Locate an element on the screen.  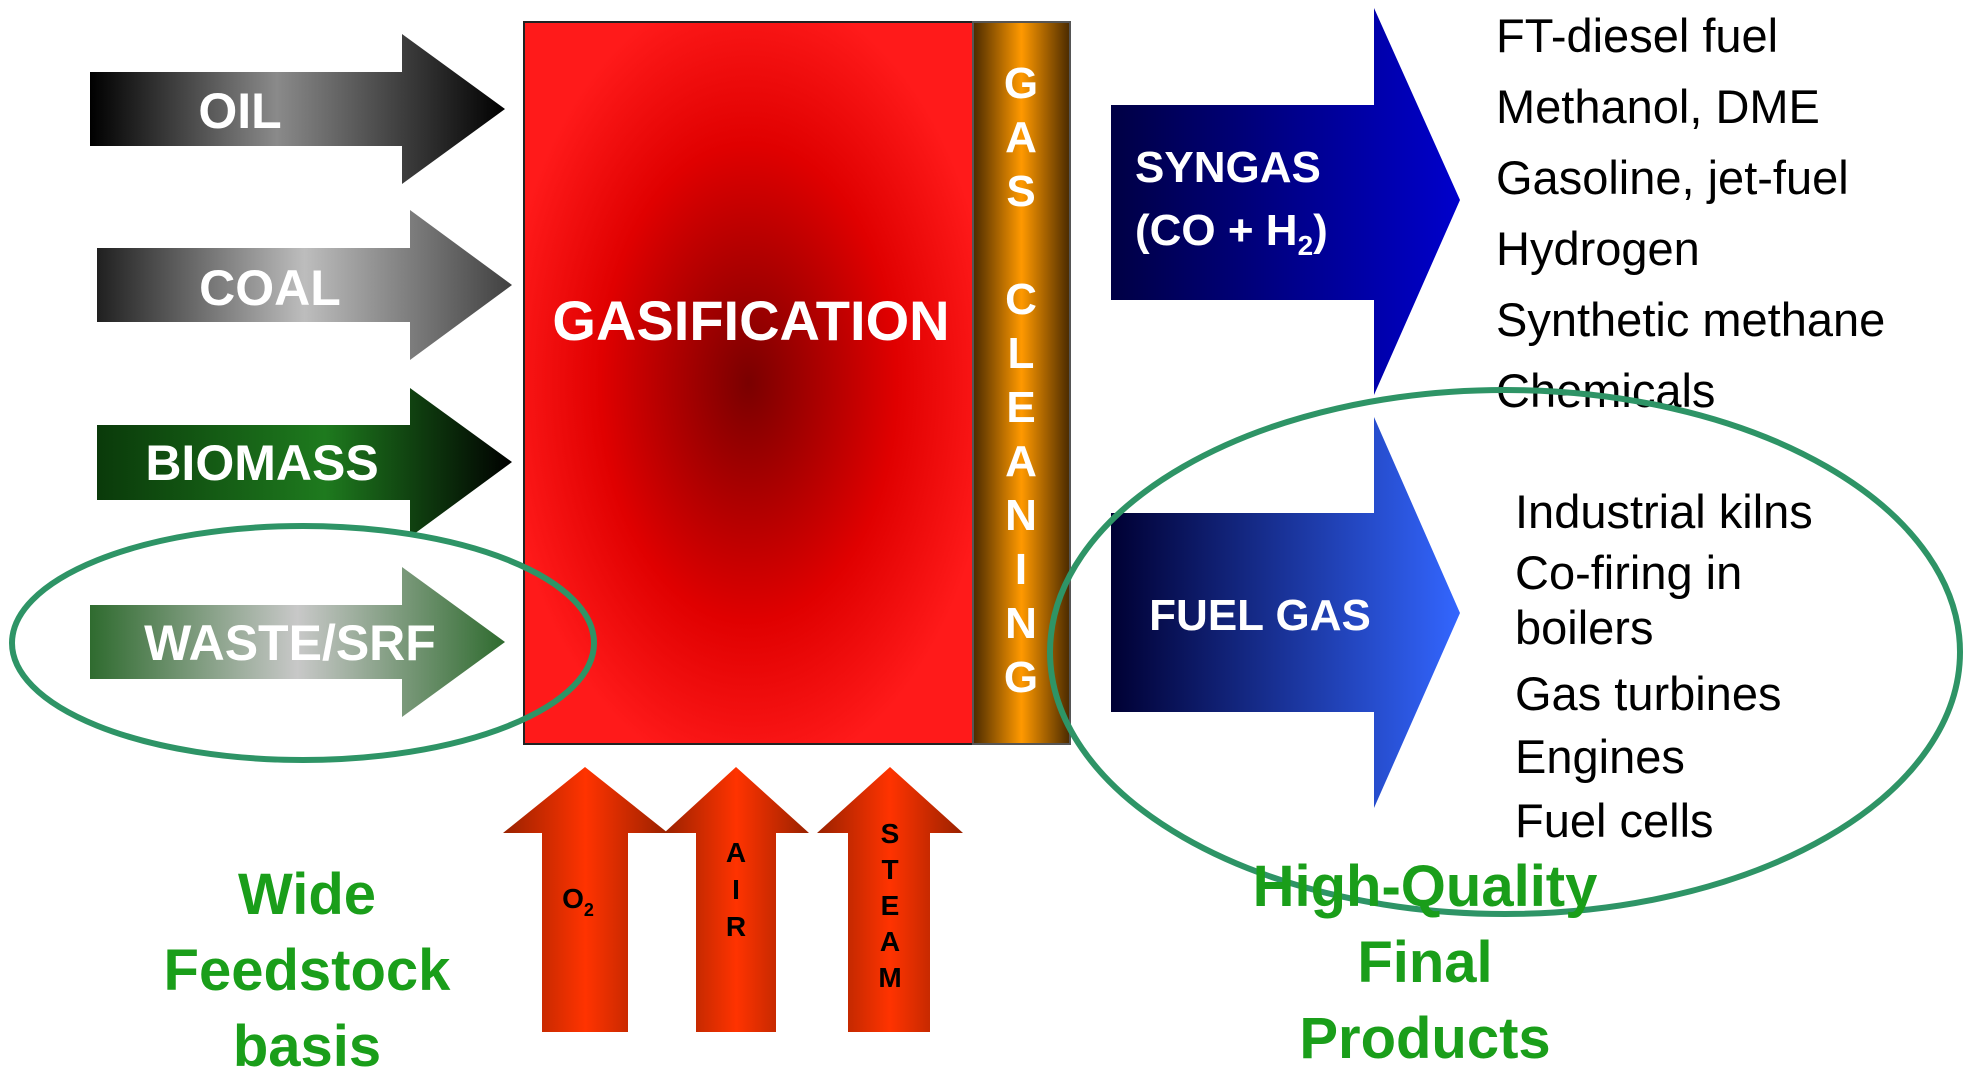
fuel-gas-product-item: boilers is located at coordinates (1584, 627).